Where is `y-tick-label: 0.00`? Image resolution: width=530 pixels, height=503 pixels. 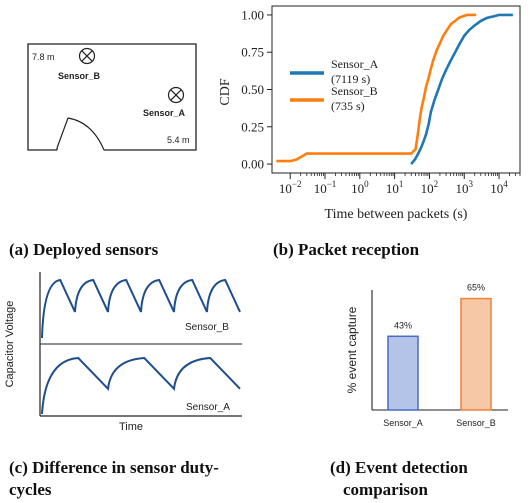 y-tick-label: 0.00 is located at coordinates (252, 164).